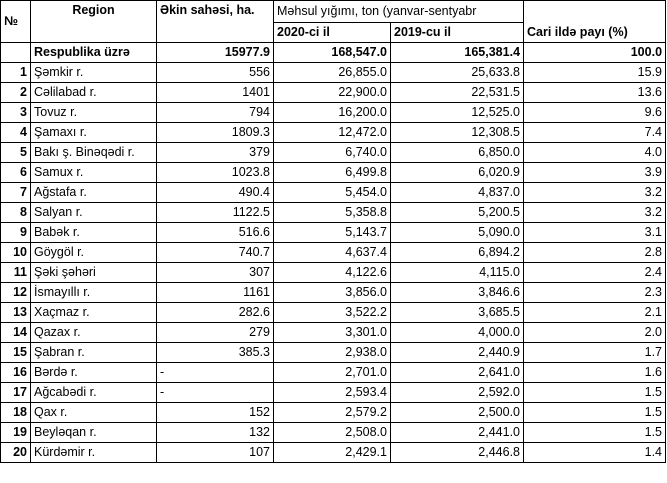 The width and height of the screenshot is (667, 483). I want to click on row-2019-cell: 12,308.5, so click(457, 132).